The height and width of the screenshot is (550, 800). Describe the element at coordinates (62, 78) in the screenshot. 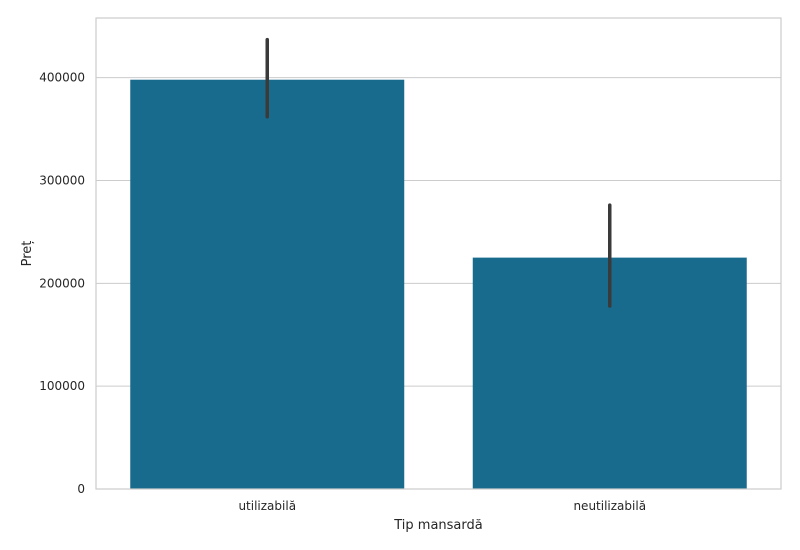

I see `y-tick-label: 400000` at that location.